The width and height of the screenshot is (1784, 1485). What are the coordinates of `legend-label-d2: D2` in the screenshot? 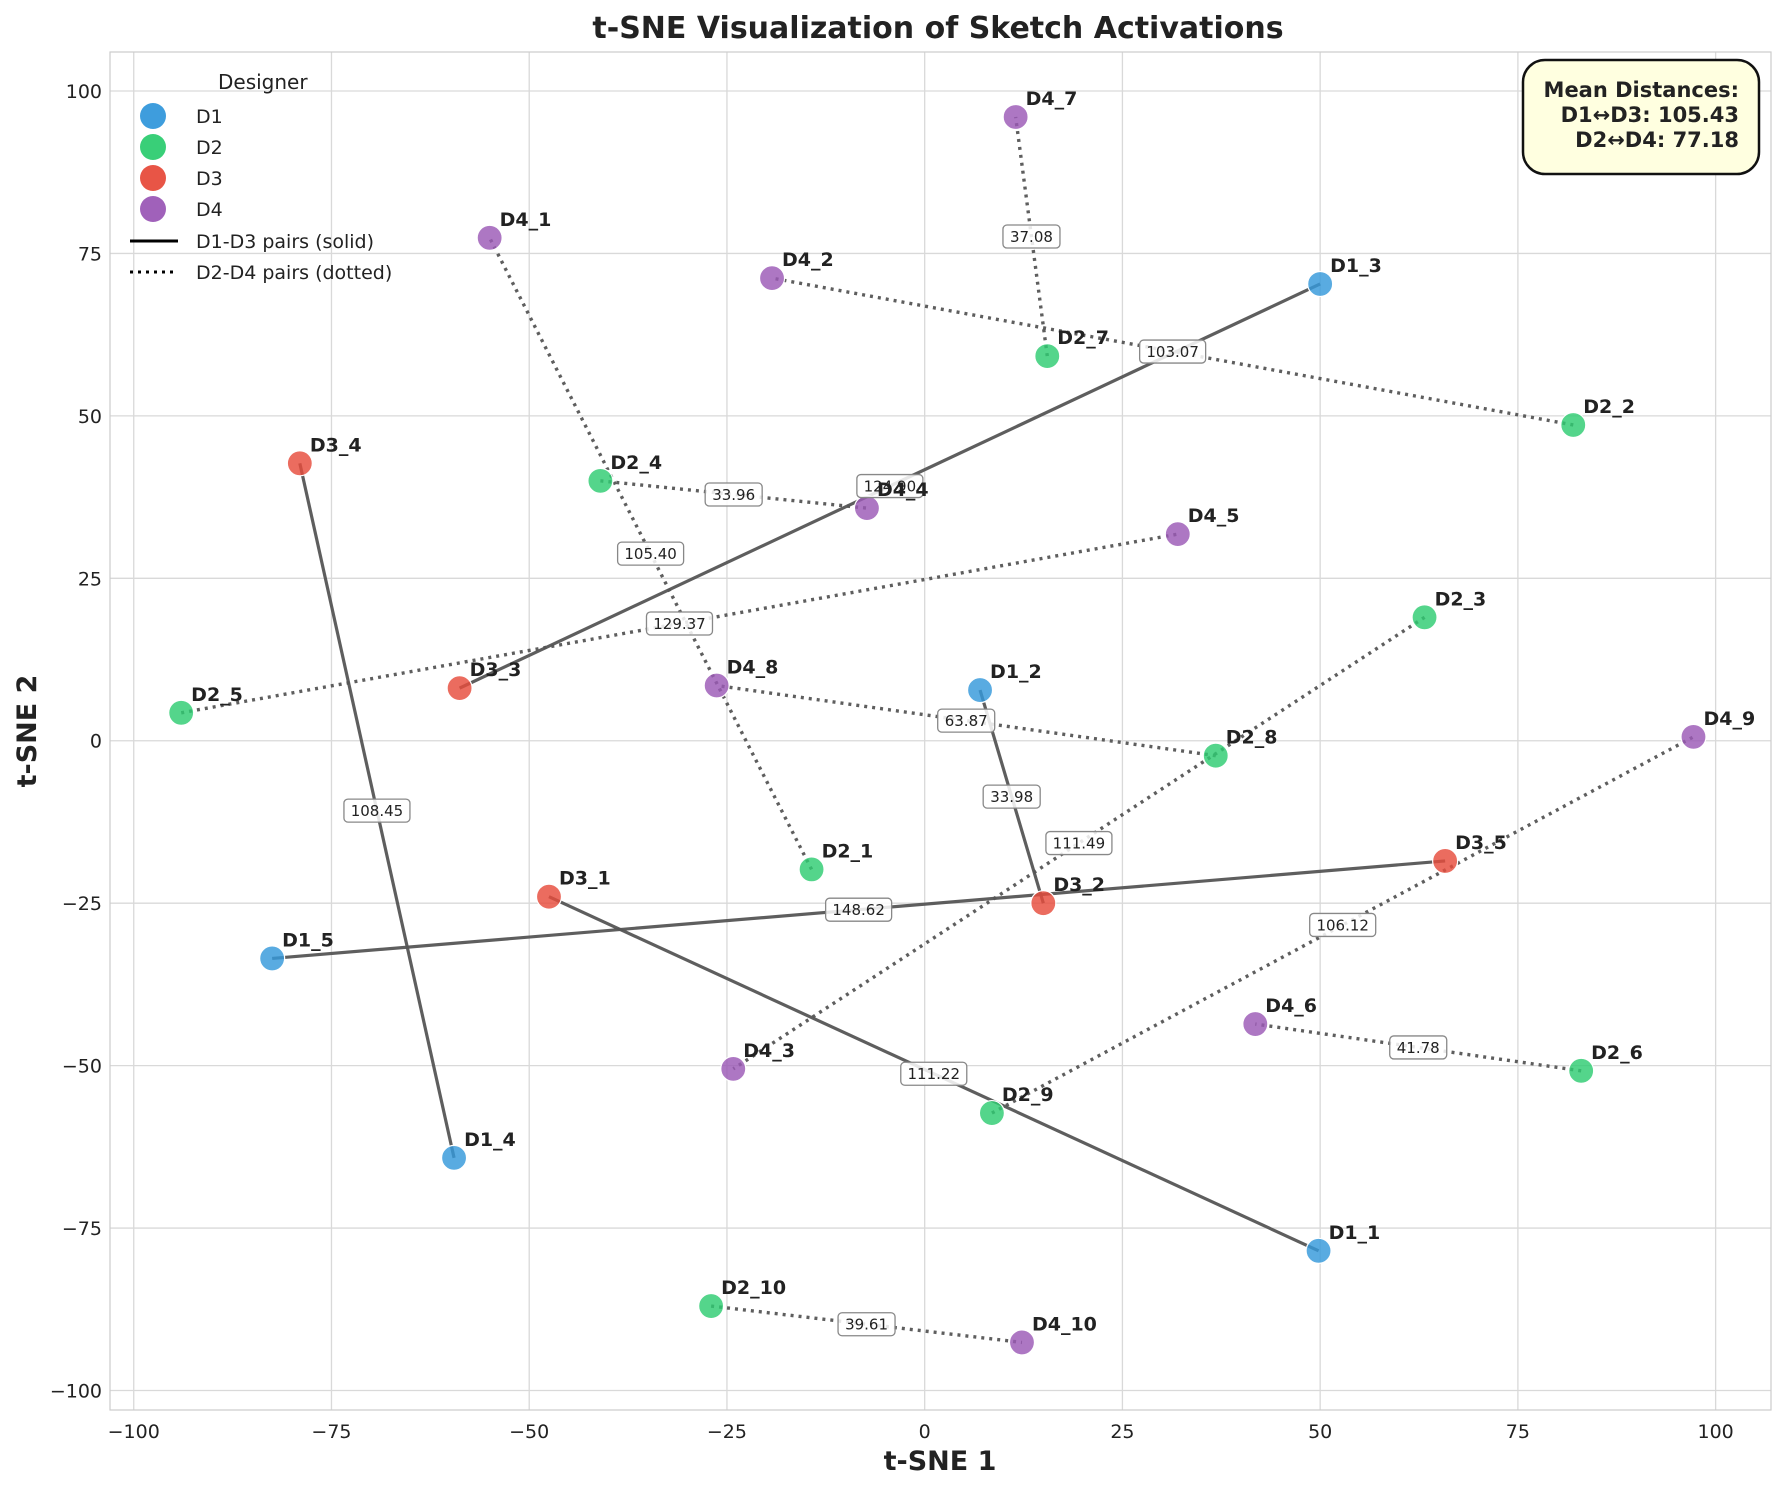 It's located at (209, 148).